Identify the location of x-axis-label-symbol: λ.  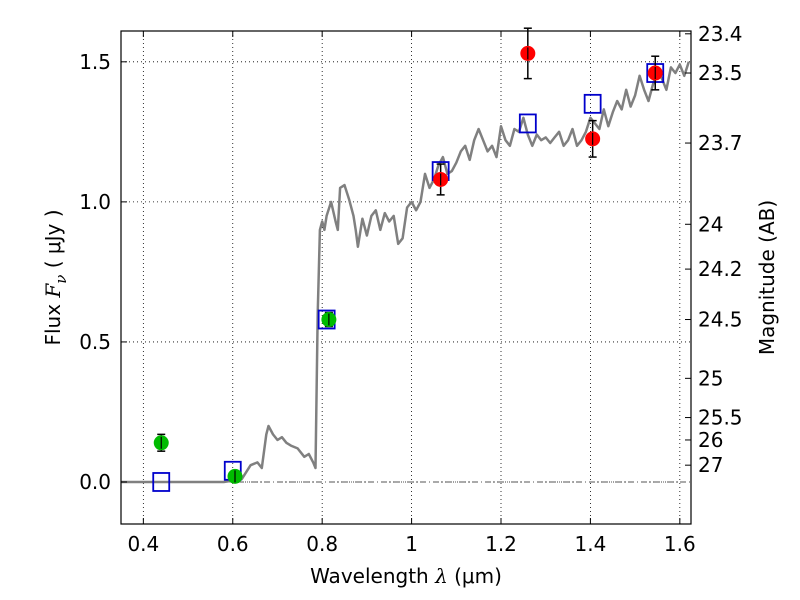
(441, 576).